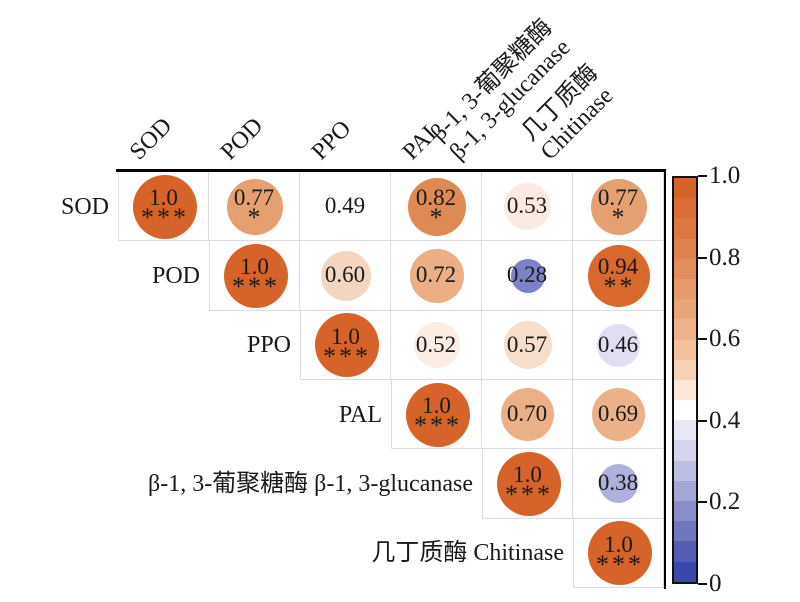  I want to click on matrix-cell: 0.52, so click(436, 345).